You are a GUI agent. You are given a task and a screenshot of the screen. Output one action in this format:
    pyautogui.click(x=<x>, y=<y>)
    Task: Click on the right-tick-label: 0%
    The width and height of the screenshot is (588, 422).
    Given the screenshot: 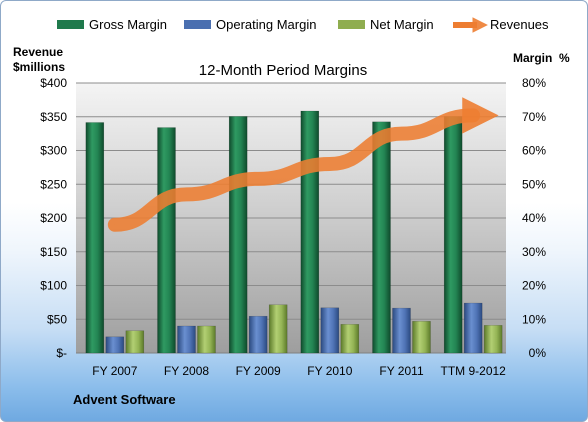 What is the action you would take?
    pyautogui.click(x=538, y=353)
    